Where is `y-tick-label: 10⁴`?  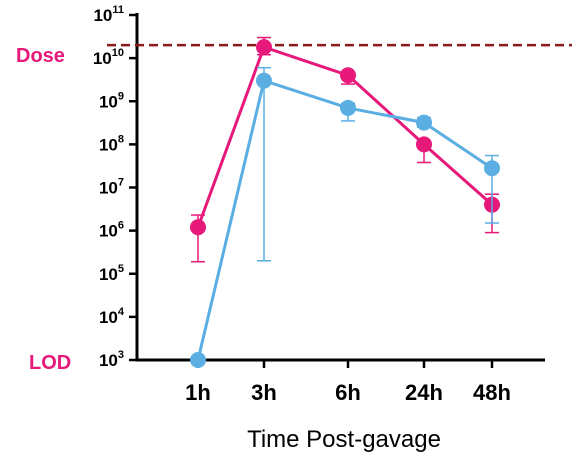 y-tick-label: 10⁴ is located at coordinates (112, 316).